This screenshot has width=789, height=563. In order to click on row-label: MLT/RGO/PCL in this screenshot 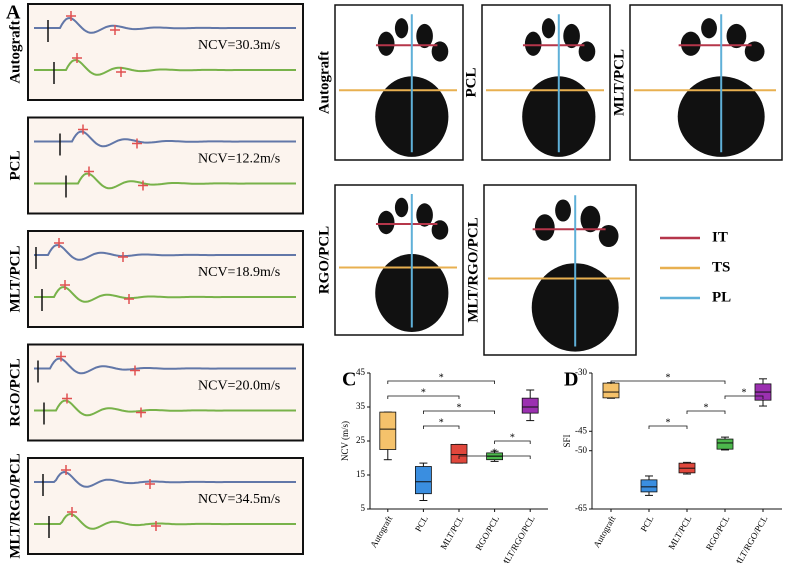, I will do `click(15, 505)`.